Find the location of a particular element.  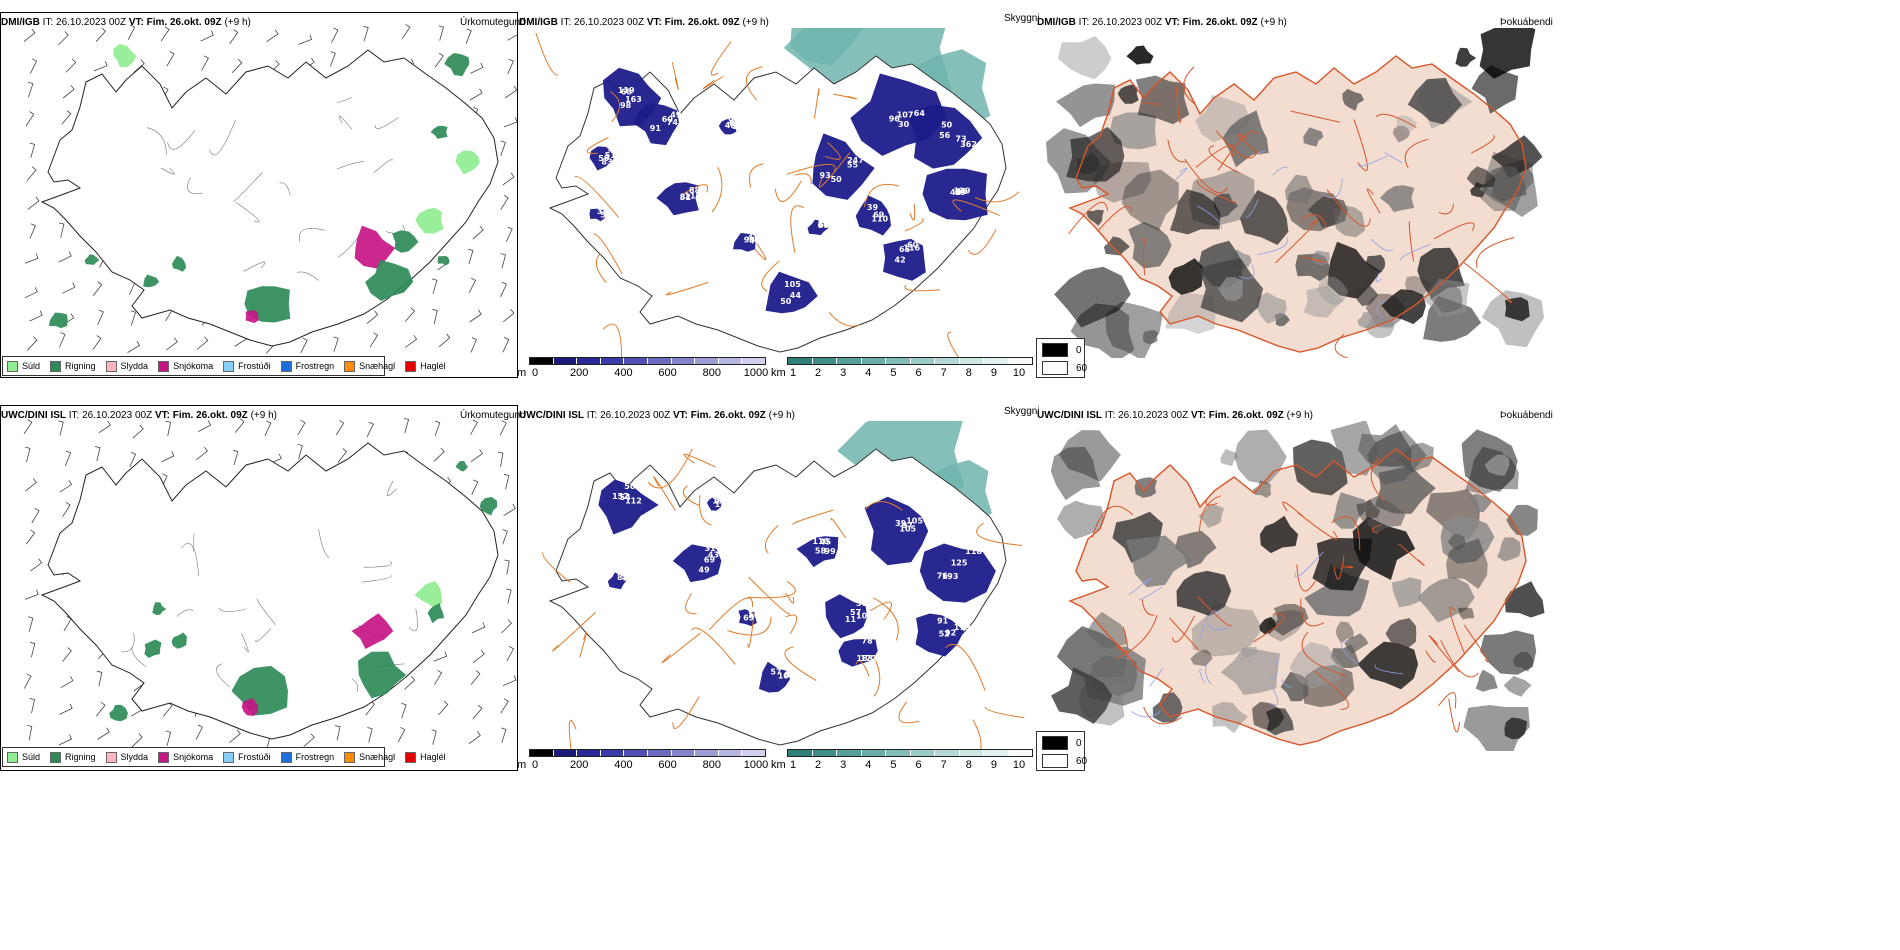

map-frame is located at coordinates (259, 195).